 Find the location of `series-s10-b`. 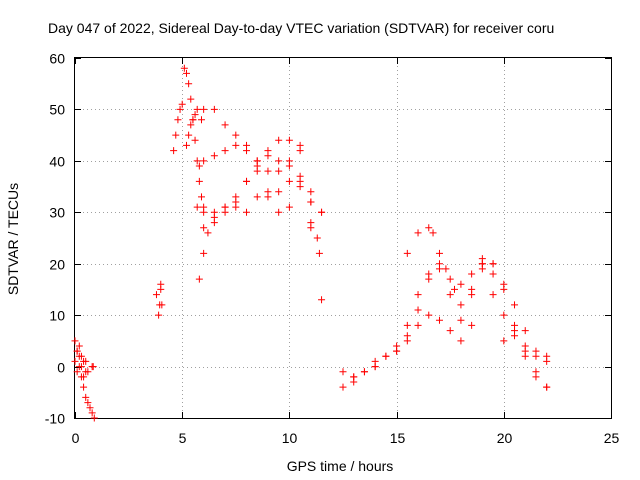

series-s10-b is located at coordinates (259, 199).